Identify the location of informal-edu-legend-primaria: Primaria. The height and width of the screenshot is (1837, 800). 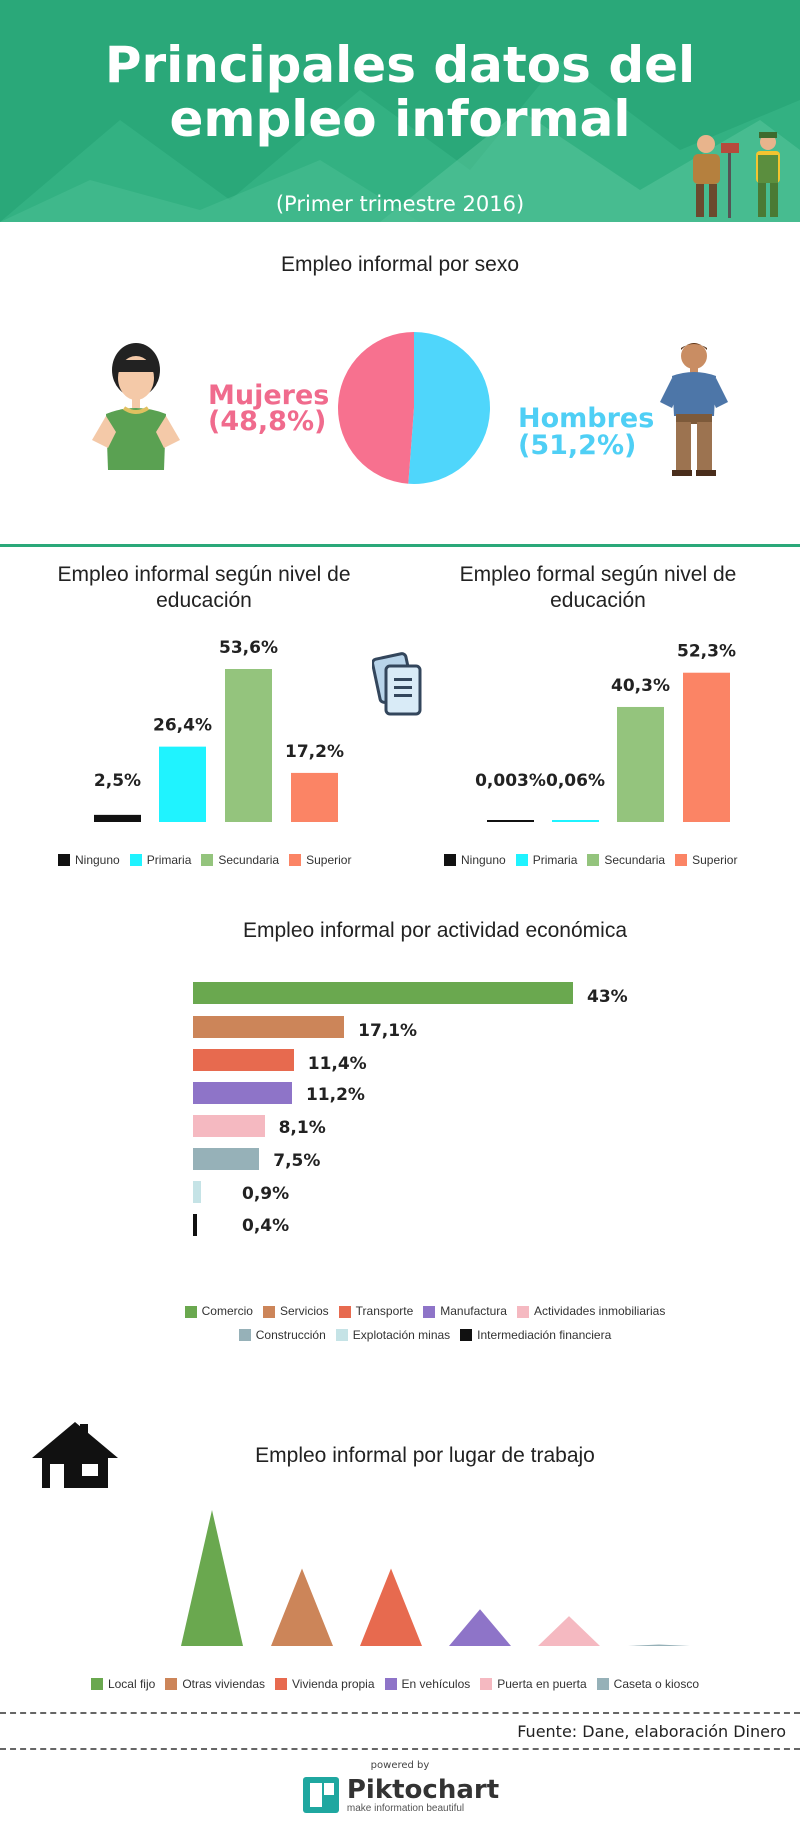
(160, 860).